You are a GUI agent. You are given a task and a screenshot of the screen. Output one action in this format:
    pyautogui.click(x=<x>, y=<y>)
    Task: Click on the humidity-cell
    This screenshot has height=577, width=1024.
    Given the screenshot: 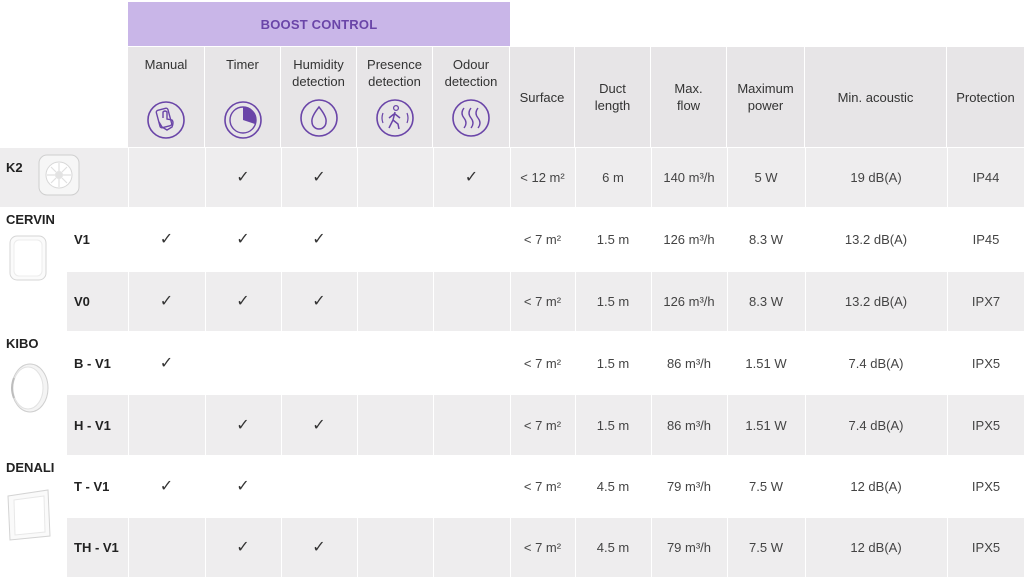 What is the action you would take?
    pyautogui.click(x=318, y=363)
    